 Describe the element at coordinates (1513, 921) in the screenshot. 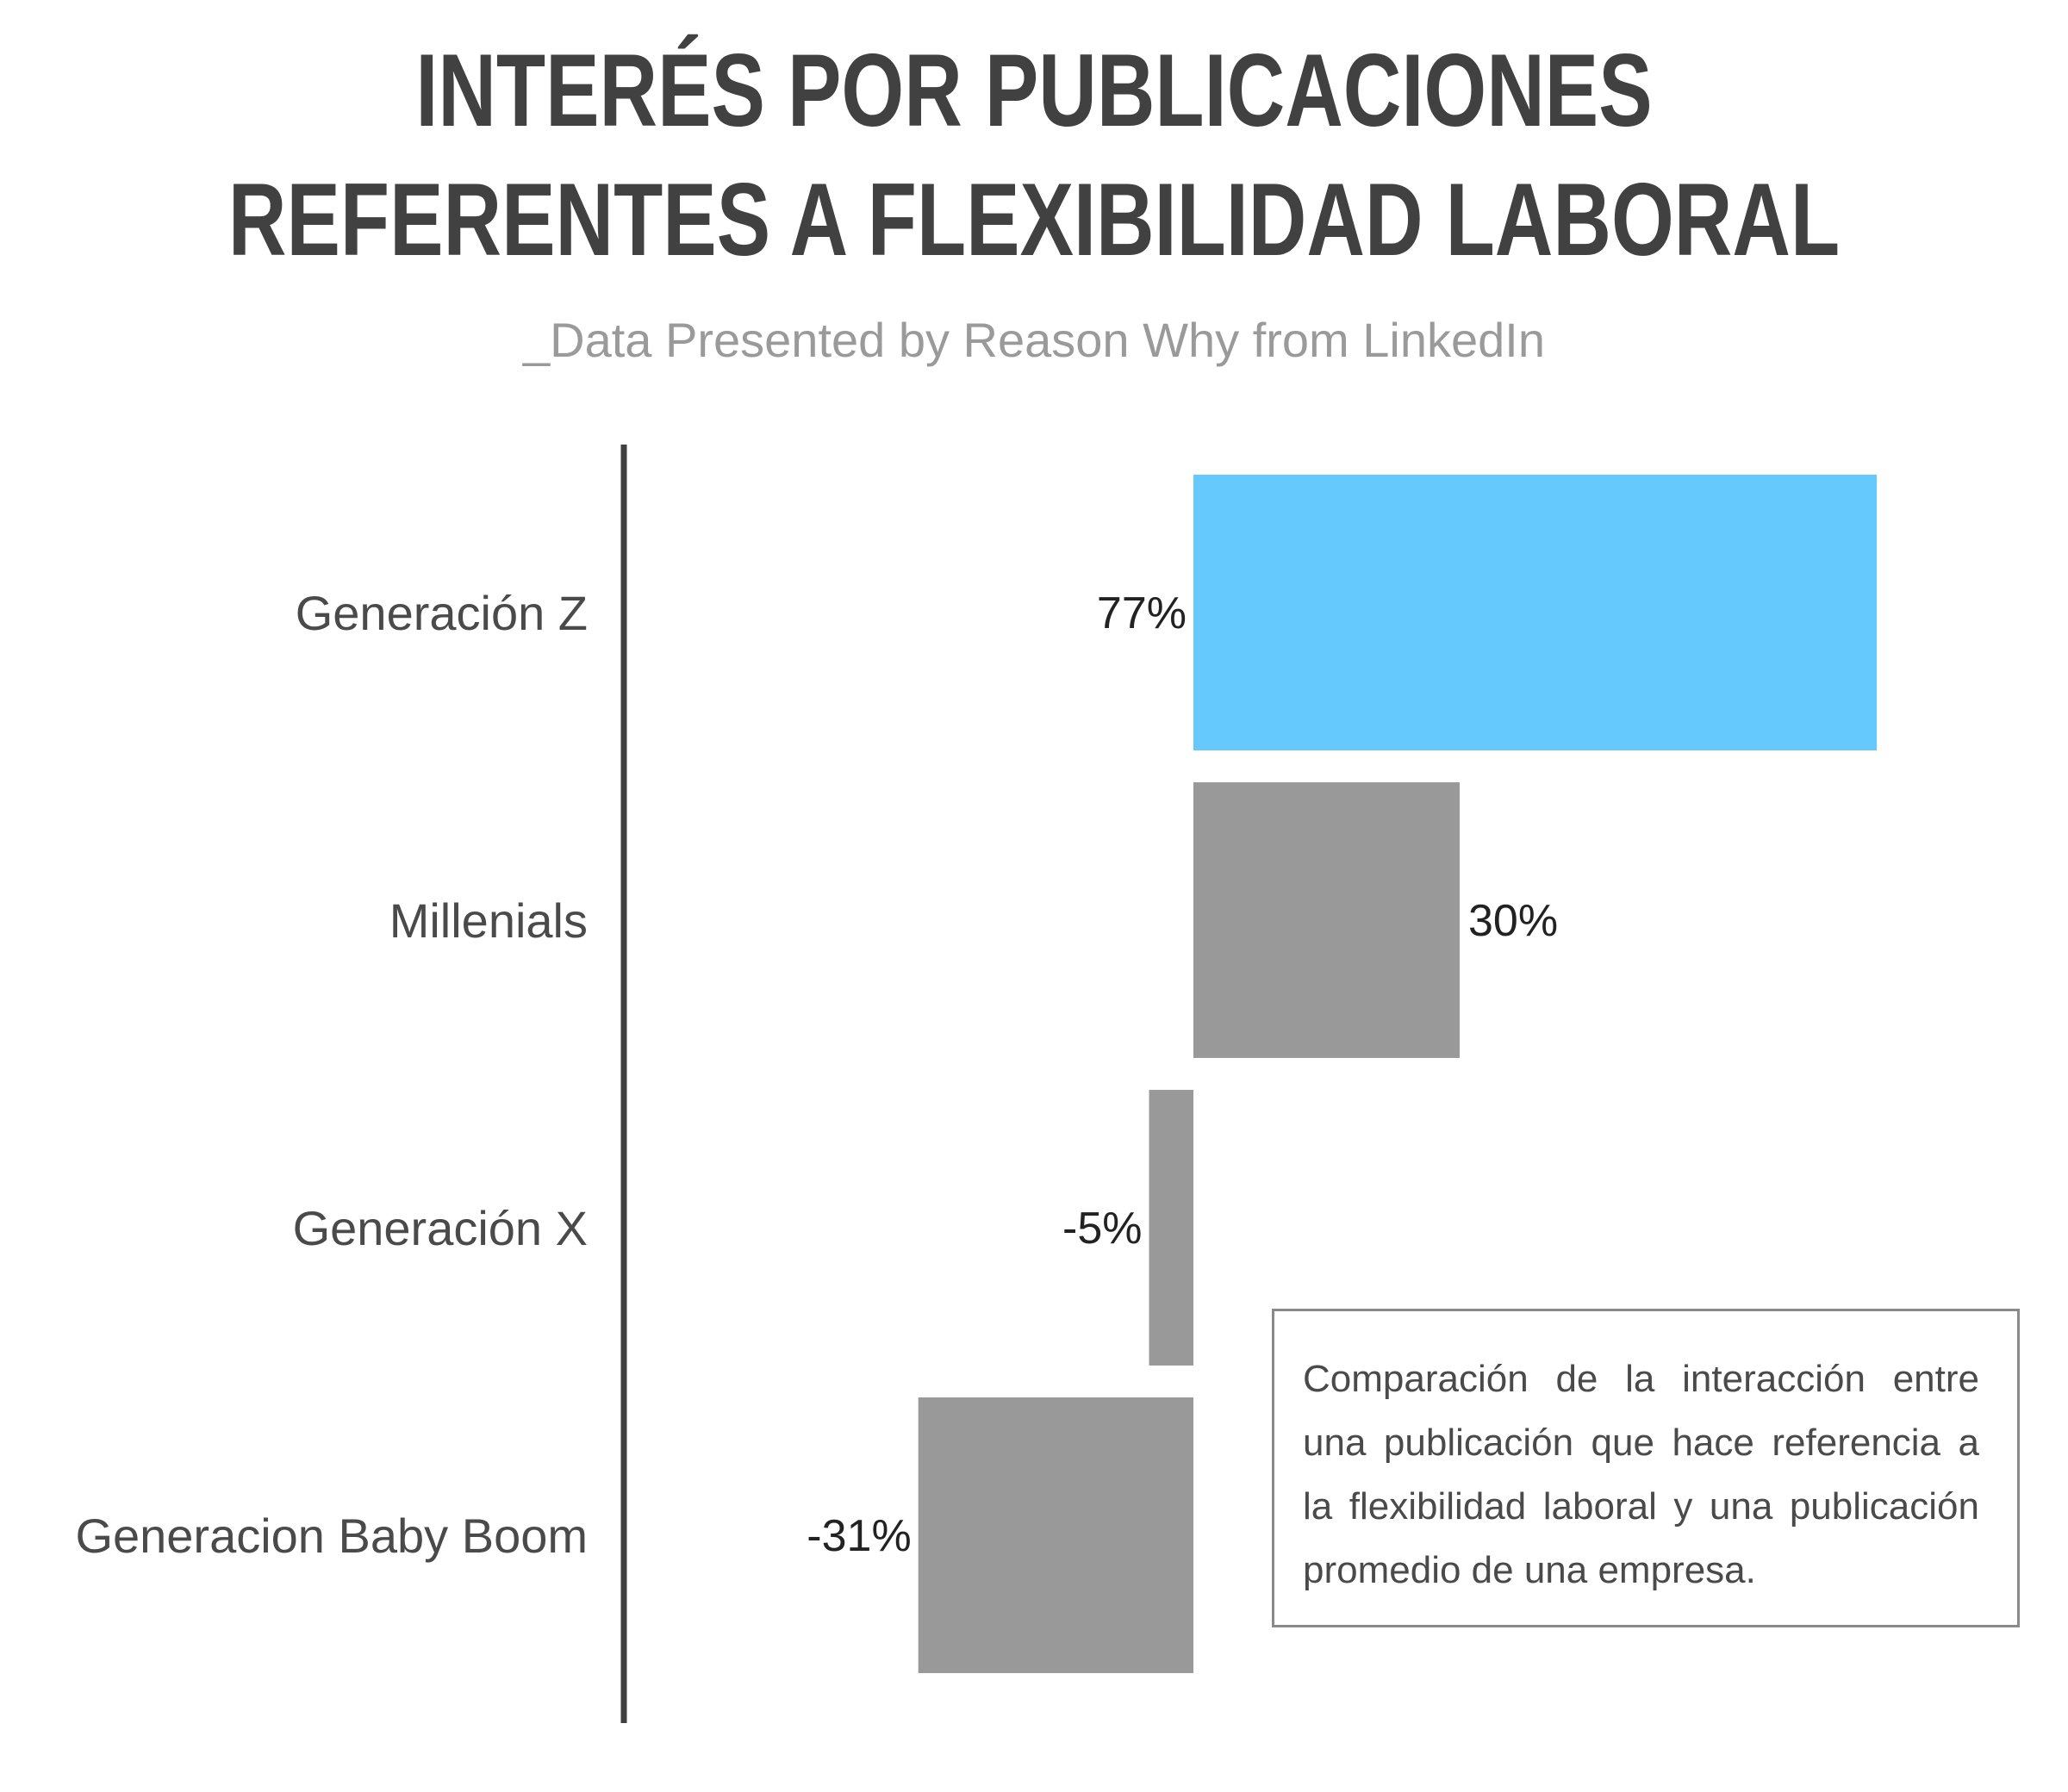

I see `value-label-2: 30%` at that location.